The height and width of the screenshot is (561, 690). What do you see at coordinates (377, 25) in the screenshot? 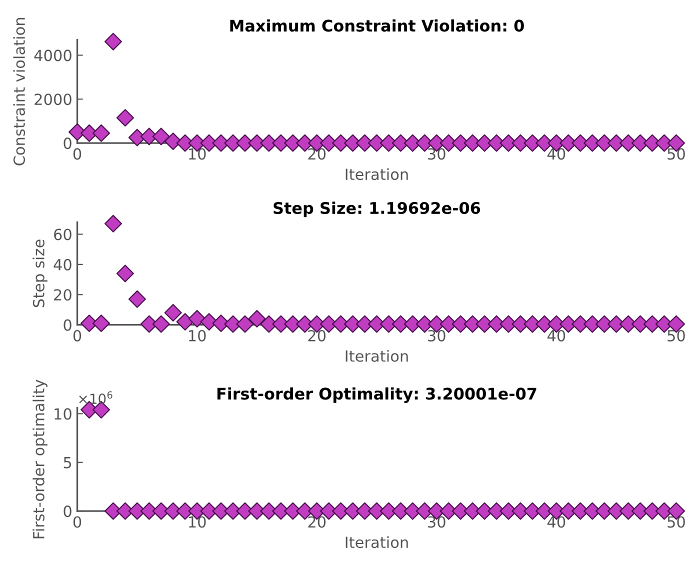
I see `chart-title: Maximum Constraint Violation: 0` at bounding box center [377, 25].